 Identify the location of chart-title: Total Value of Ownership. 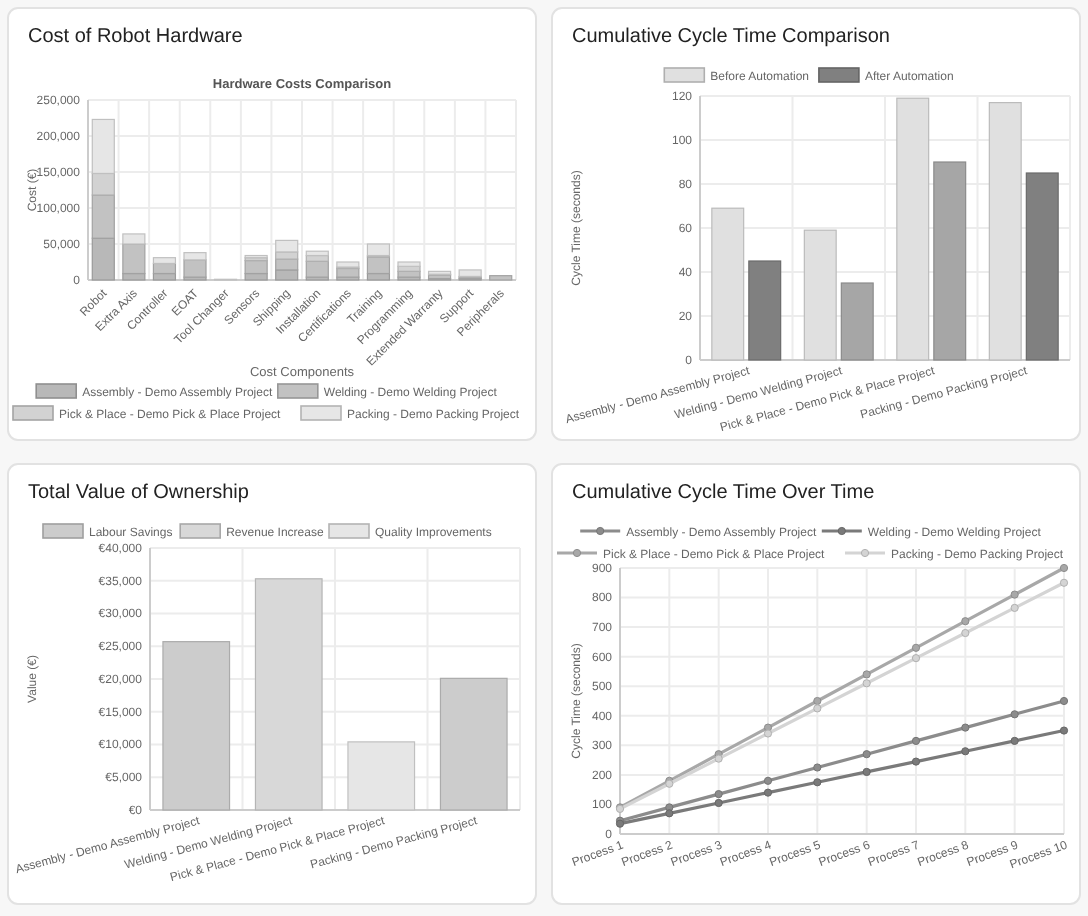
(139, 493).